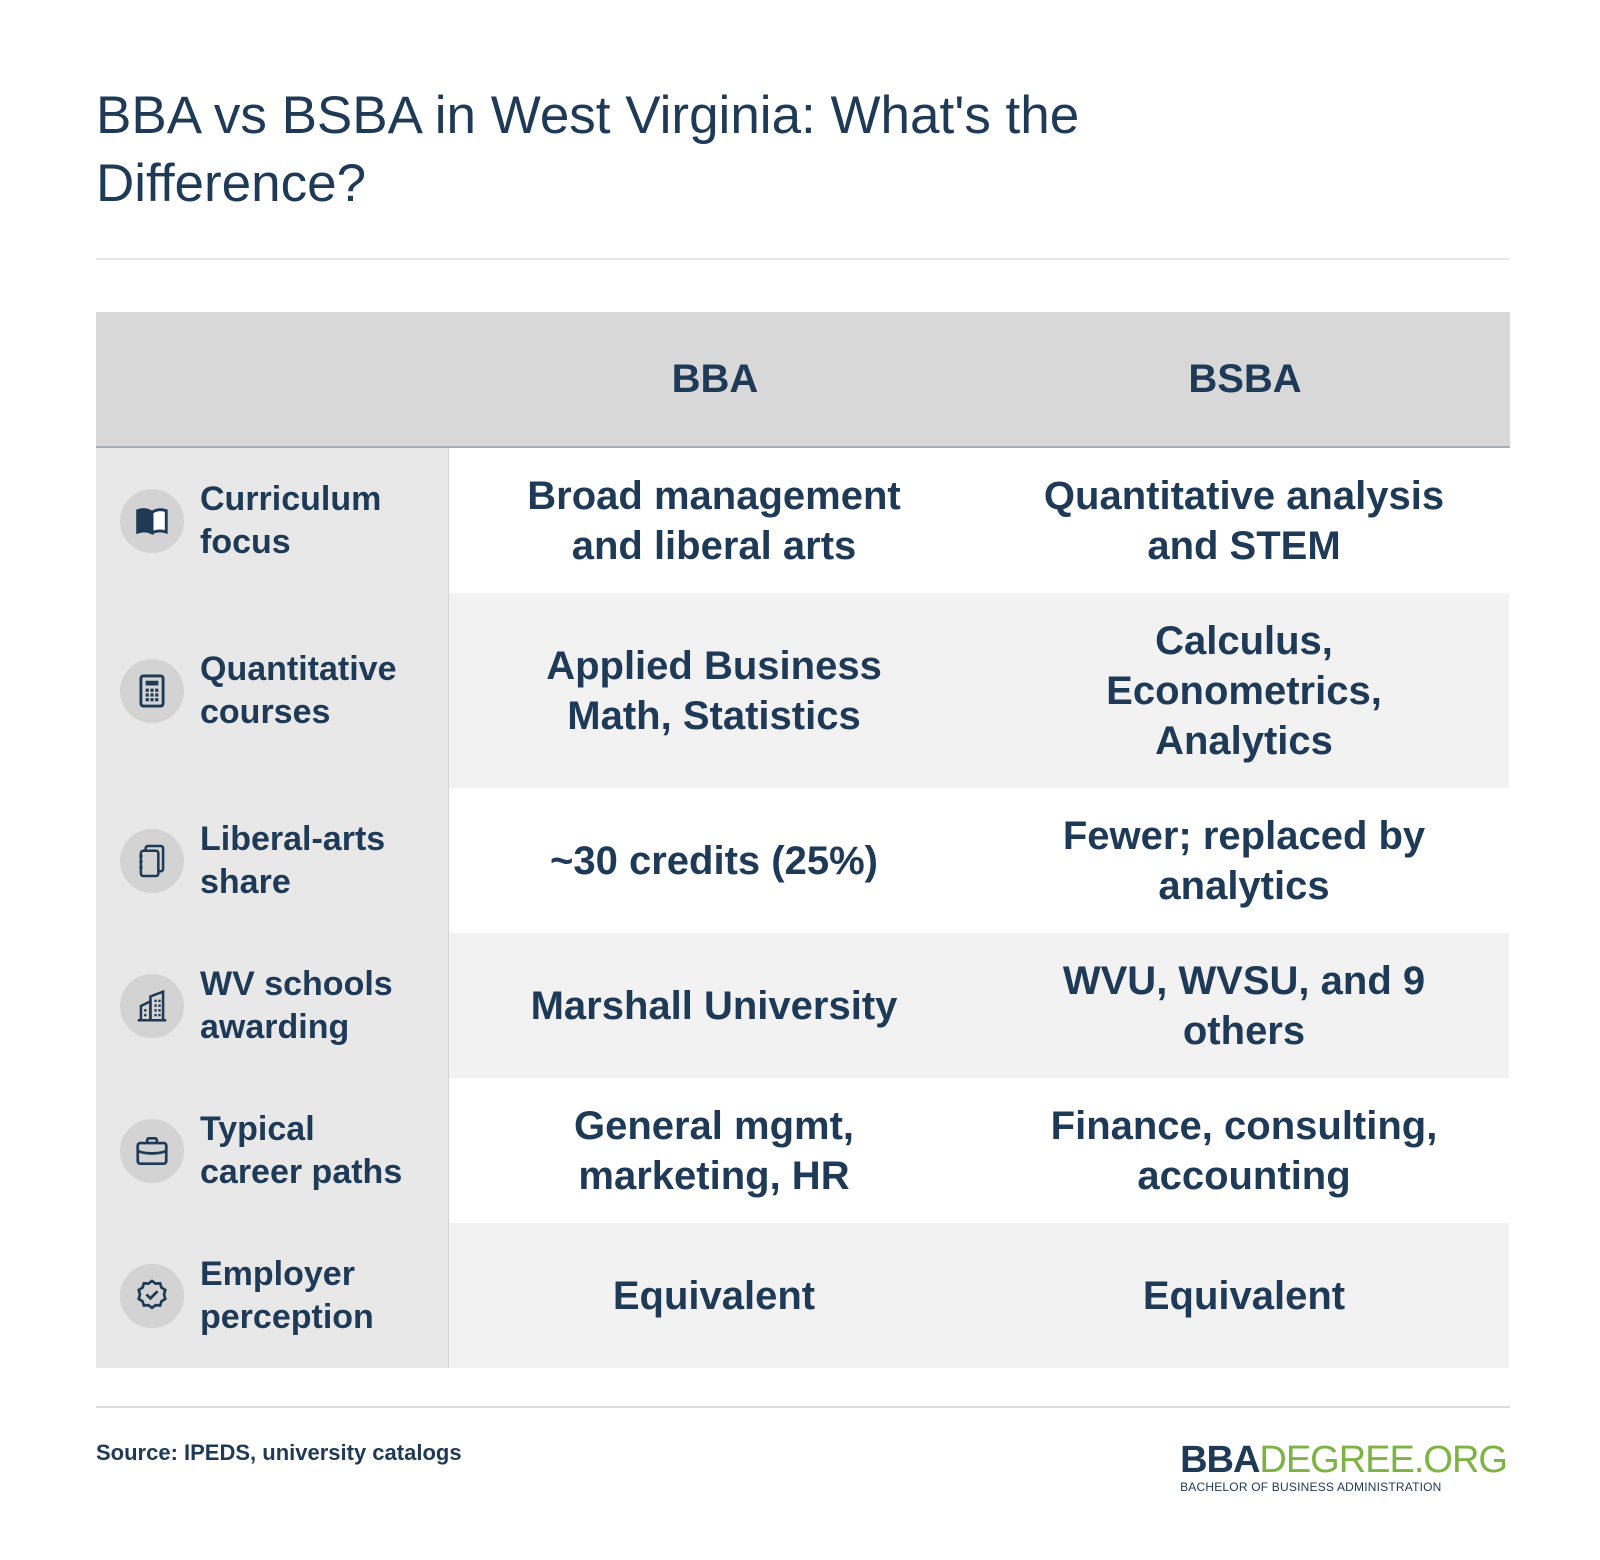 Image resolution: width=1600 pixels, height=1560 pixels. I want to click on notebook-icon, so click(152, 860).